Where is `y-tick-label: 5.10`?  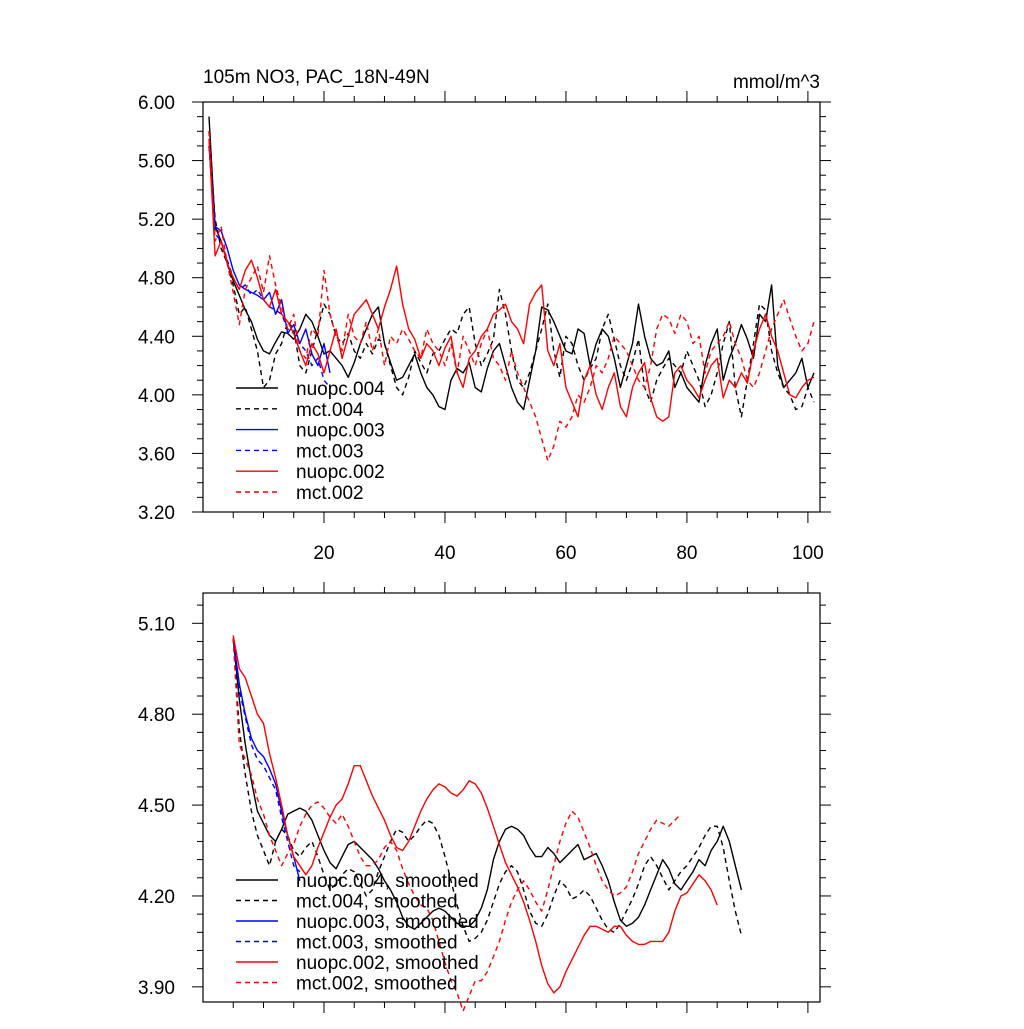 y-tick-label: 5.10 is located at coordinates (156, 624).